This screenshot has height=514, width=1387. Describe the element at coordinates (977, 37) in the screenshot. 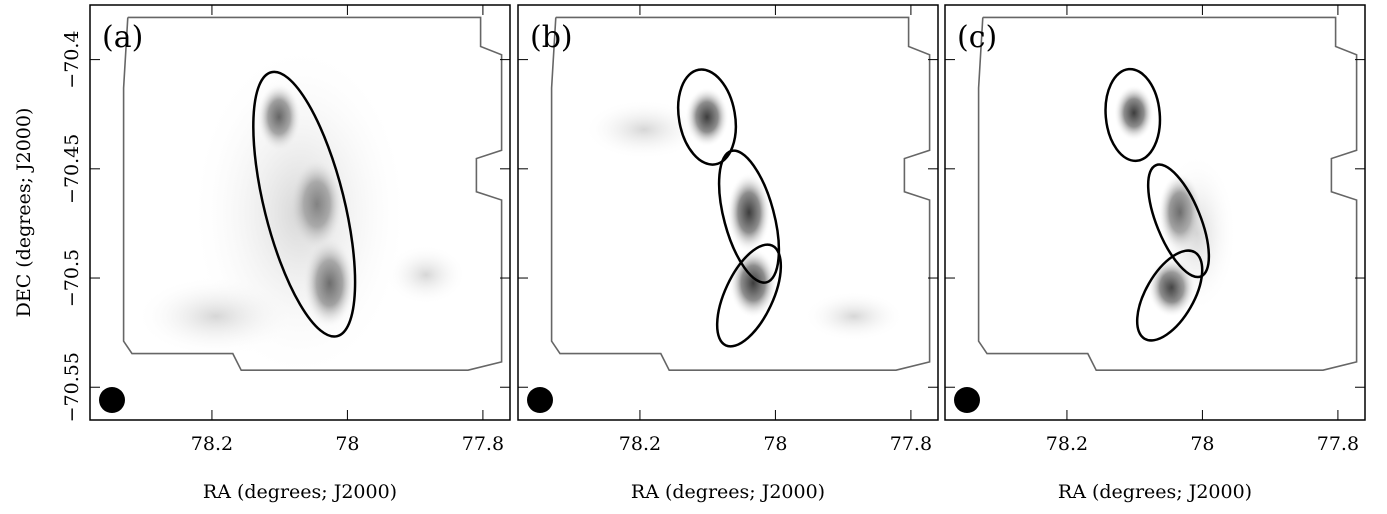

I see `panel-label: (c)` at that location.